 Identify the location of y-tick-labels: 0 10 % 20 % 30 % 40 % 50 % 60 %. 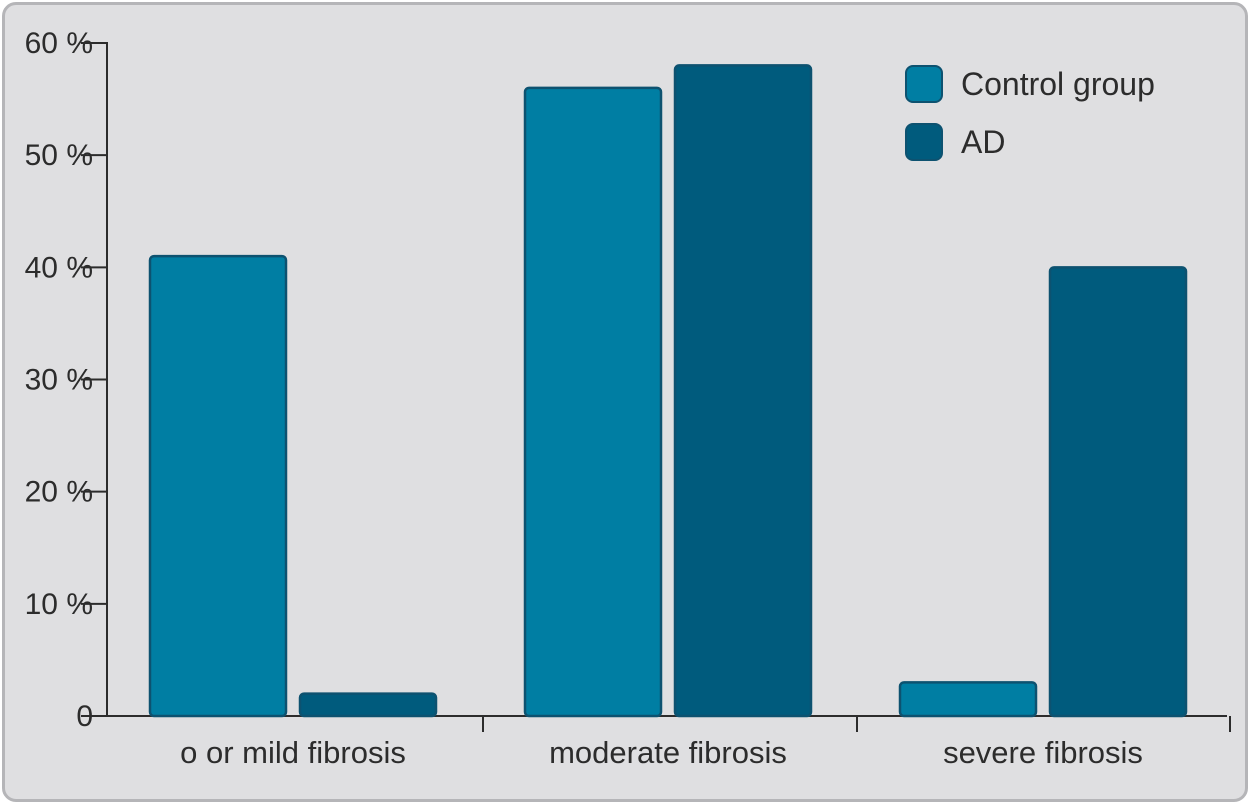
(59, 380).